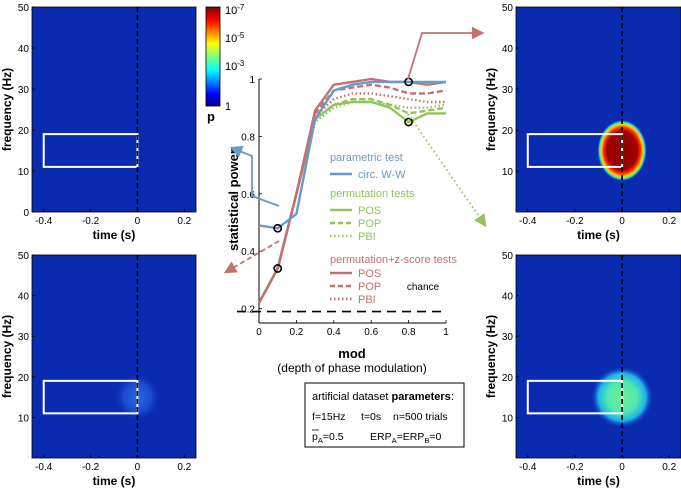 This screenshot has width=681, height=488. Describe the element at coordinates (446, 53) in the screenshot. I see `arrow-to-top-right` at that location.